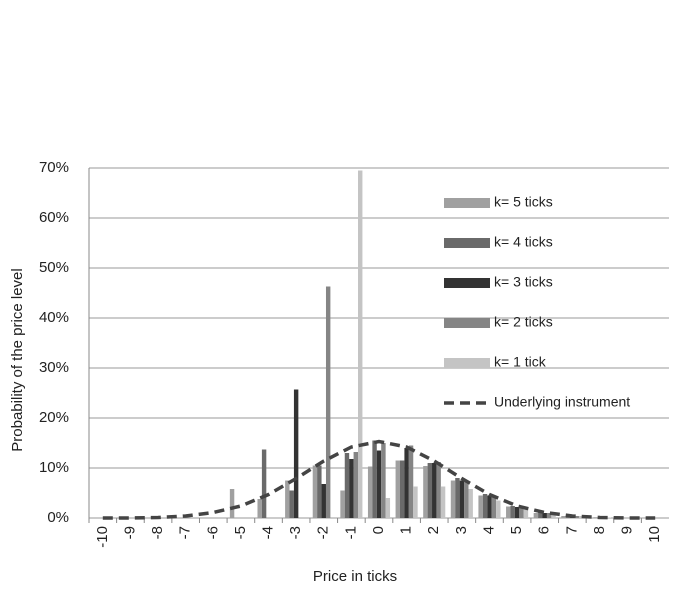 The width and height of the screenshot is (677, 593). Describe the element at coordinates (654, 534) in the screenshot. I see `x-tick-label: 10` at that location.